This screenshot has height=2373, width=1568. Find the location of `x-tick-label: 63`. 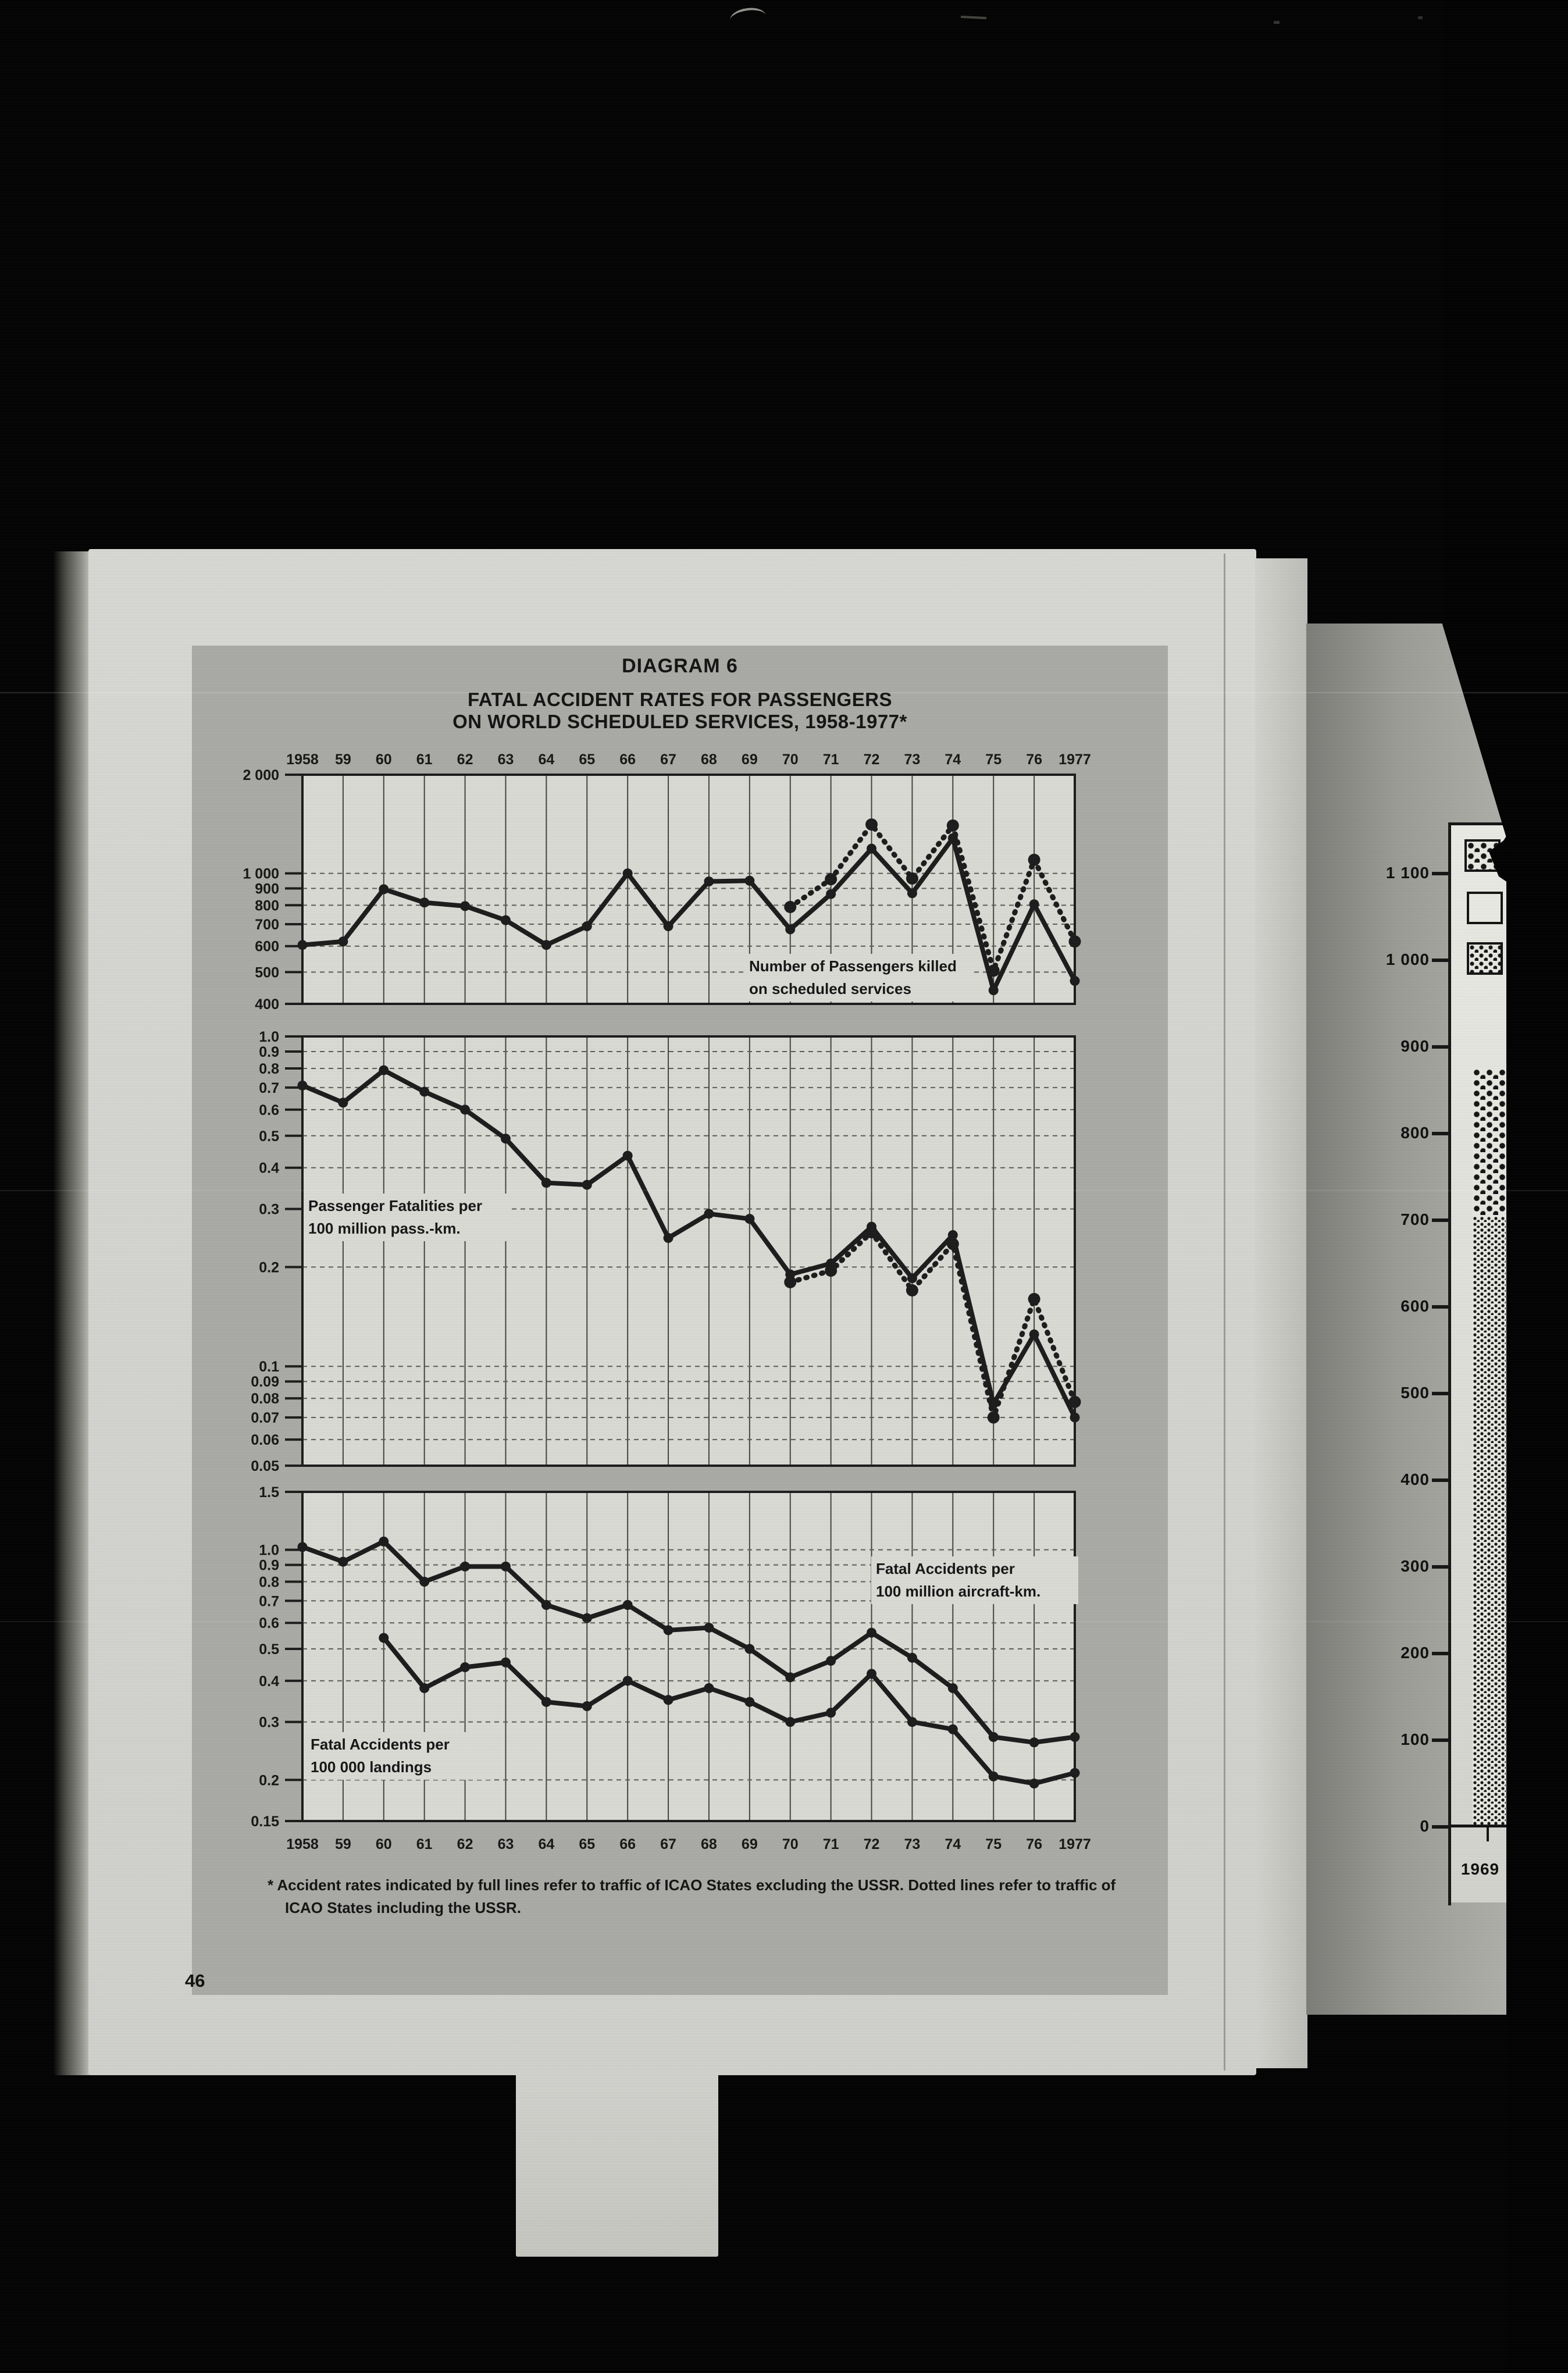

x-tick-label: 63 is located at coordinates (506, 1844).